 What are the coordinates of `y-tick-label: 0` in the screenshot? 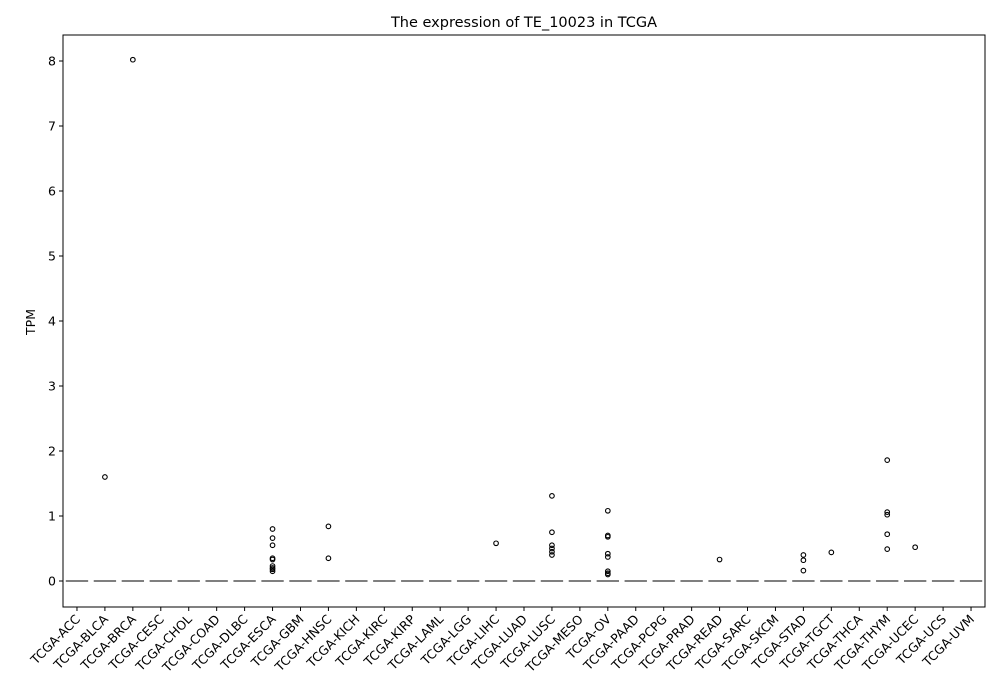 It's located at (52, 581).